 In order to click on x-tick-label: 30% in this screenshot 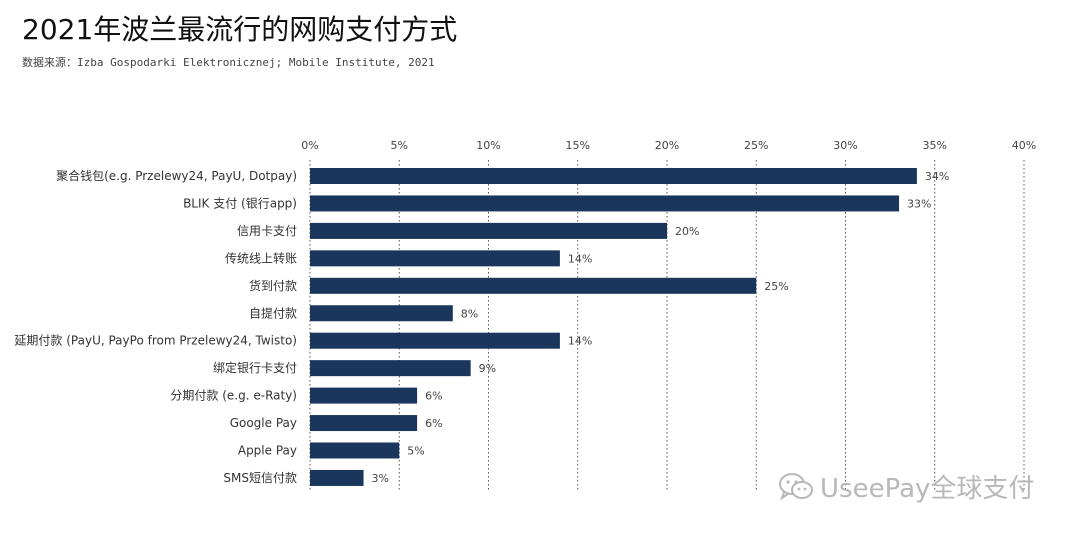, I will do `click(845, 145)`.